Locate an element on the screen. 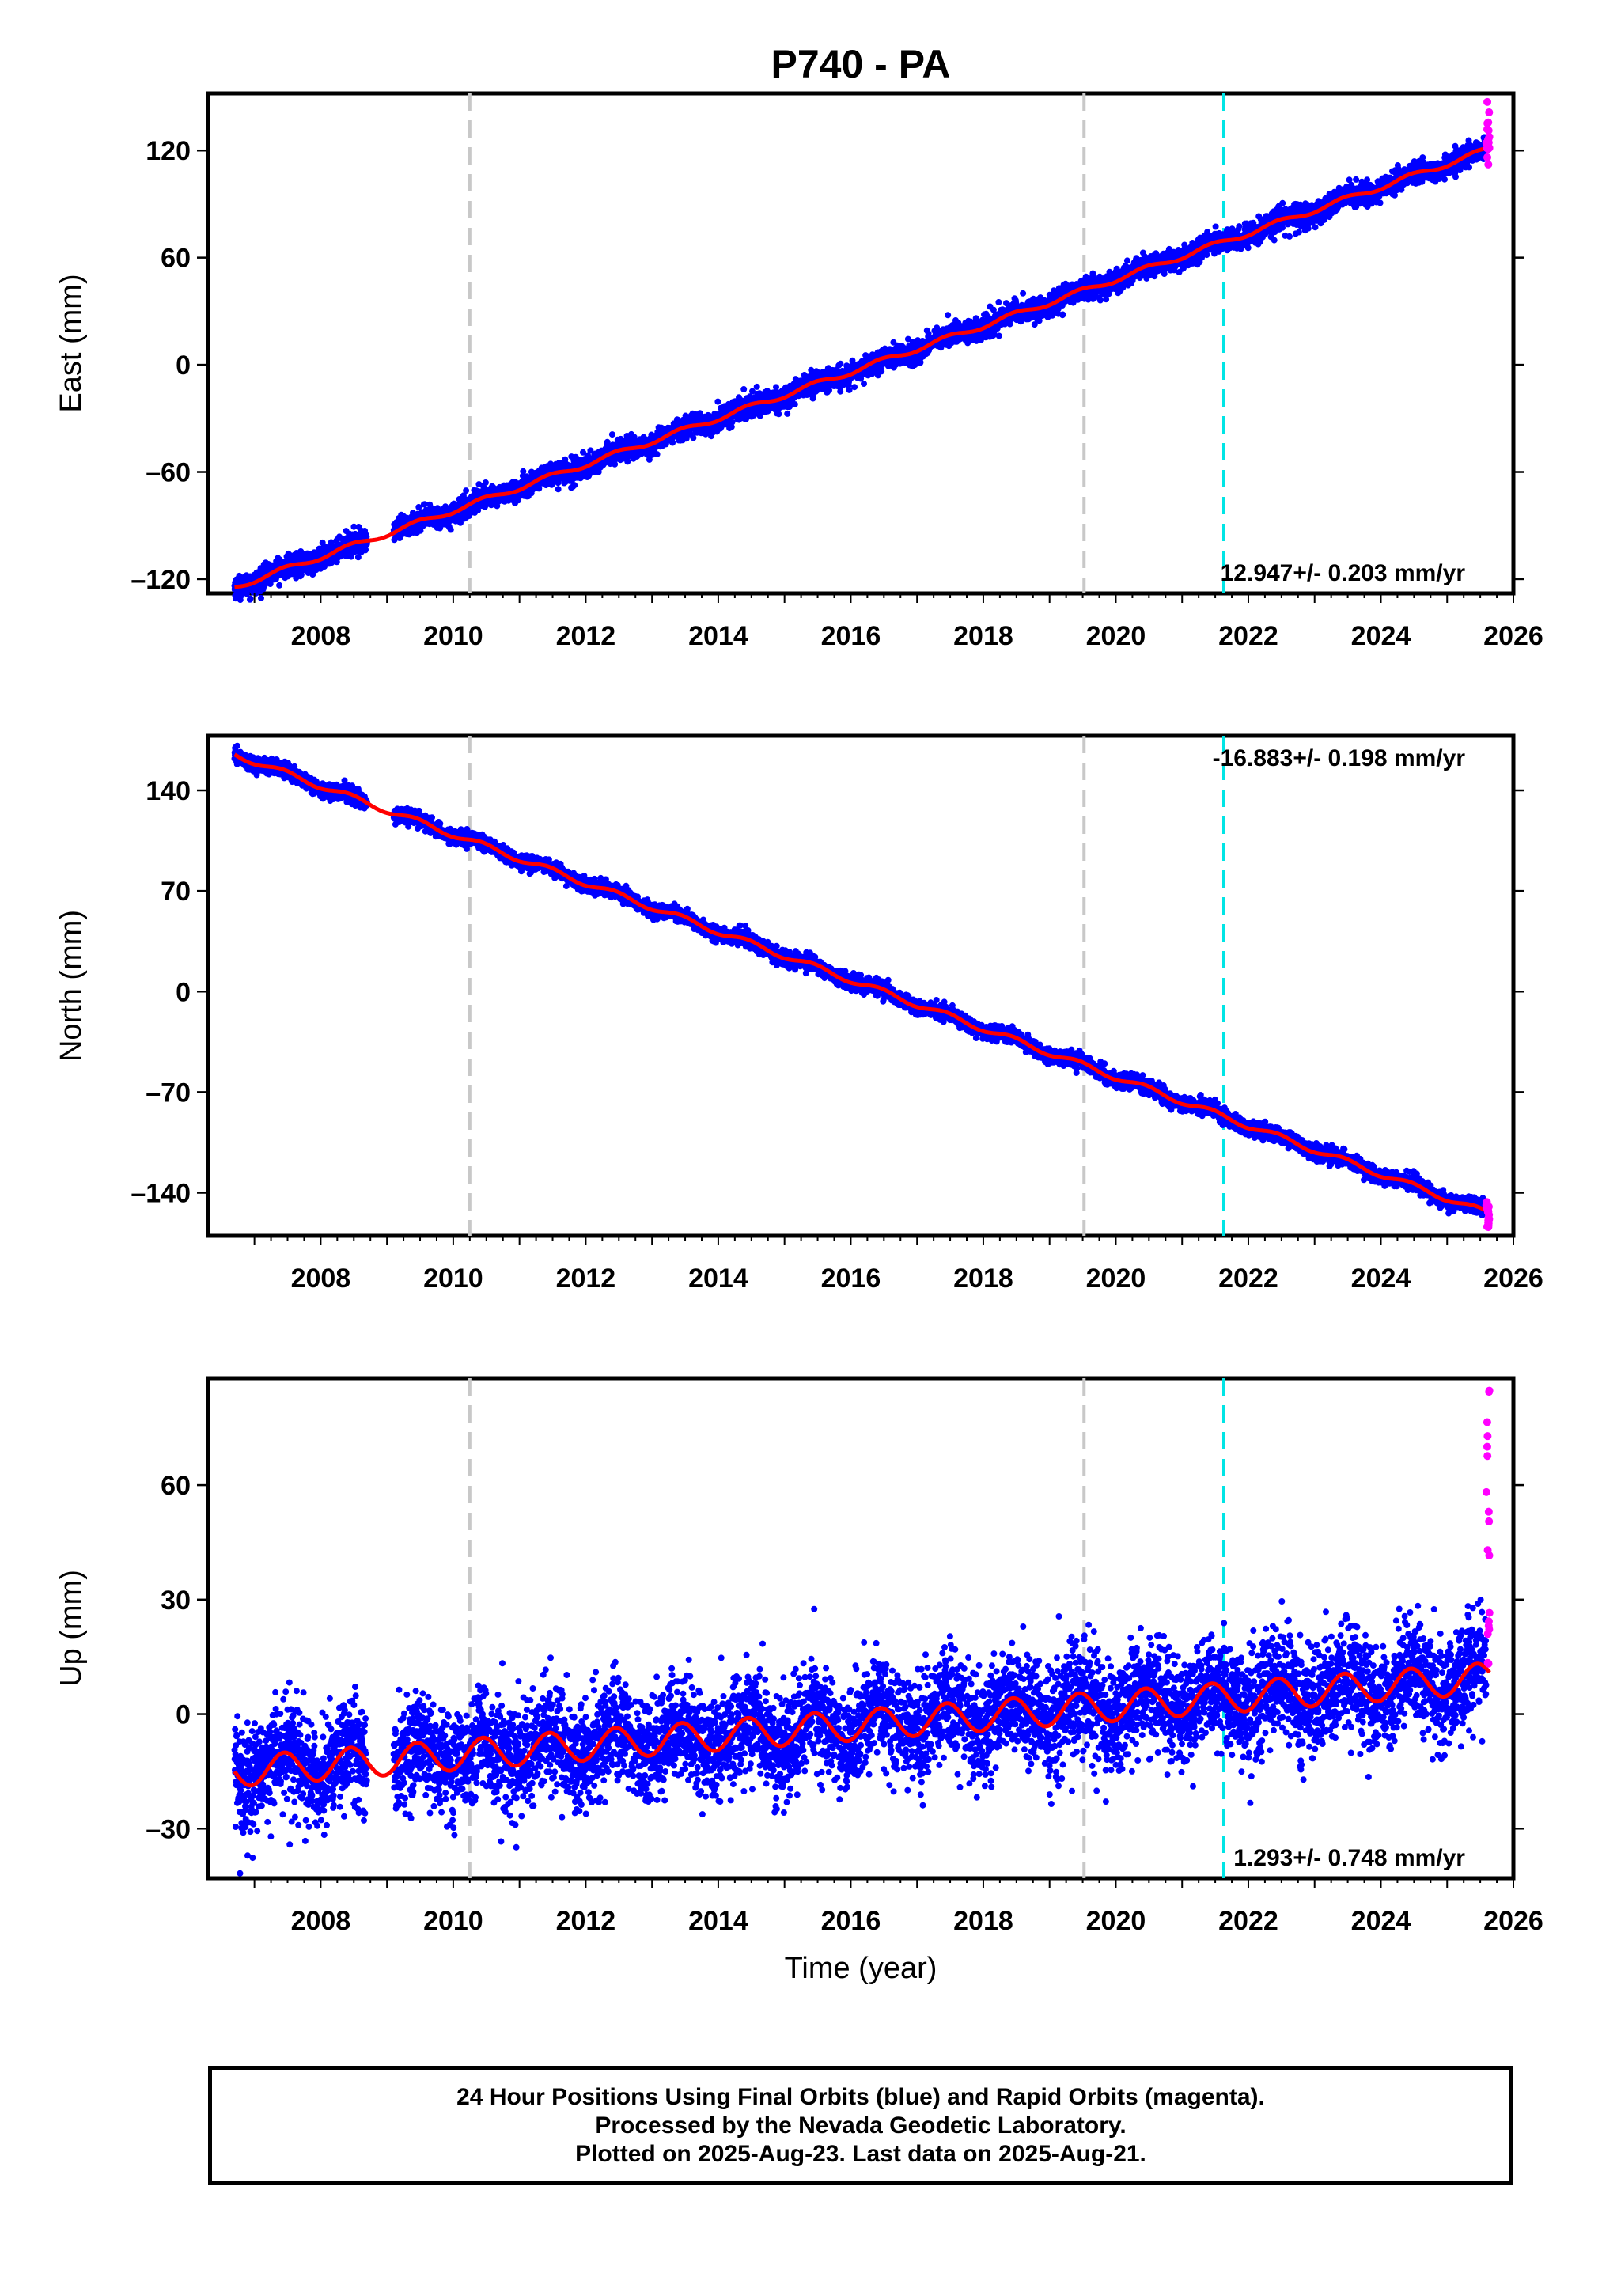  y-tick-label: –60 is located at coordinates (168, 473).